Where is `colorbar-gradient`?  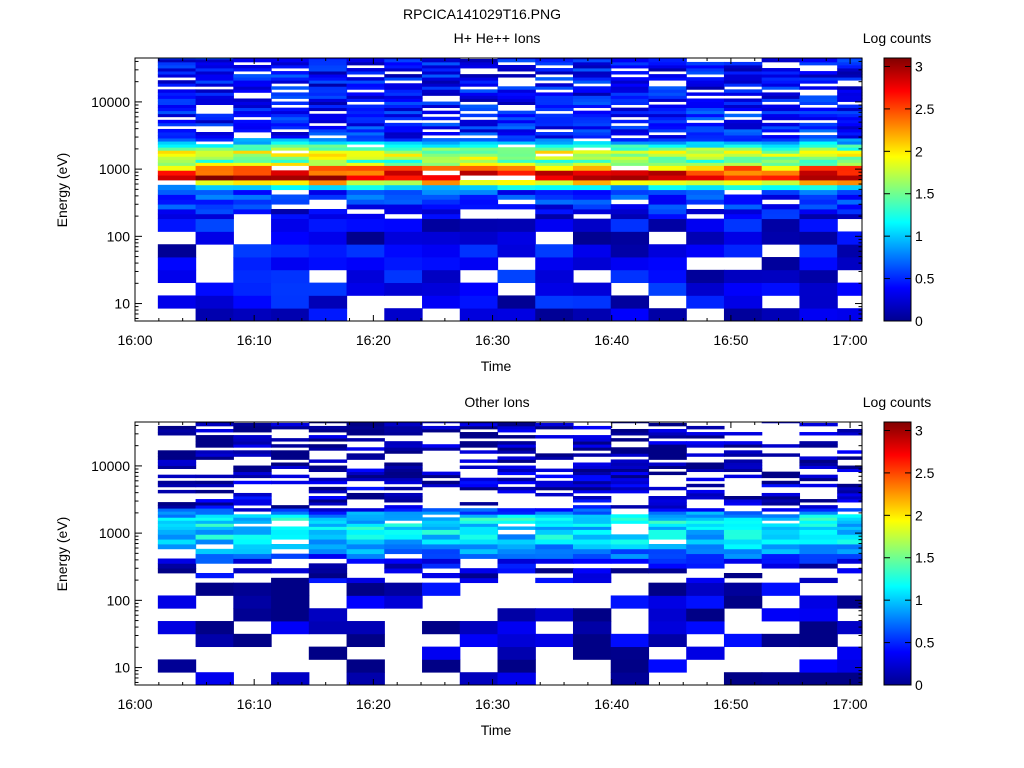 colorbar-gradient is located at coordinates (897, 553).